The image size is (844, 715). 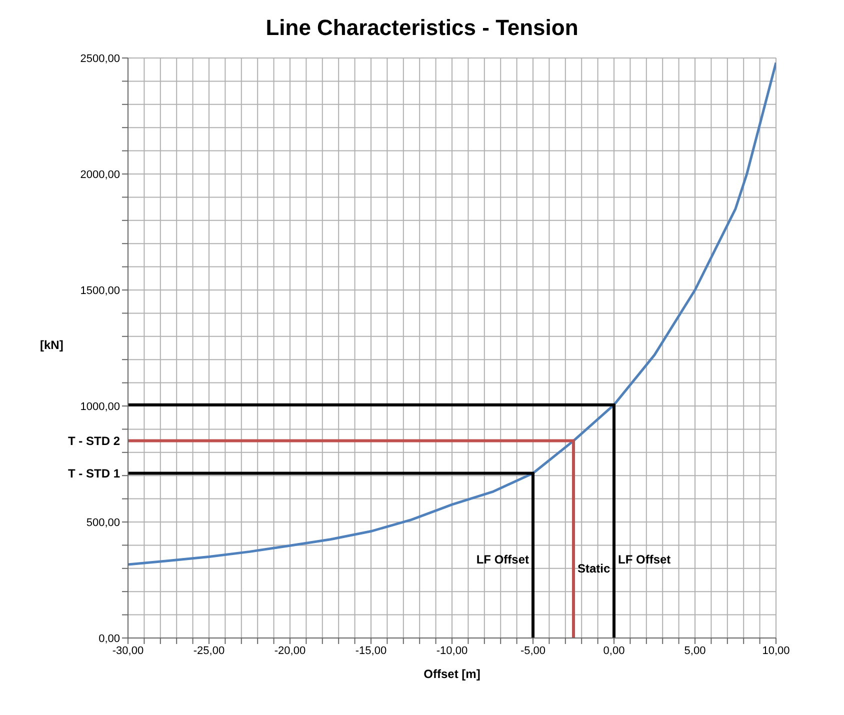 What do you see at coordinates (100, 406) in the screenshot?
I see `y-tick-label: 1000,00` at bounding box center [100, 406].